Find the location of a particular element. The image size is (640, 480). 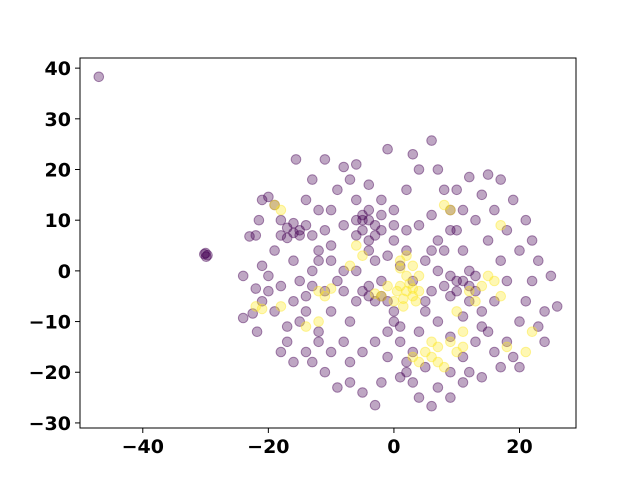

x-tick-label: 20 is located at coordinates (519, 447).